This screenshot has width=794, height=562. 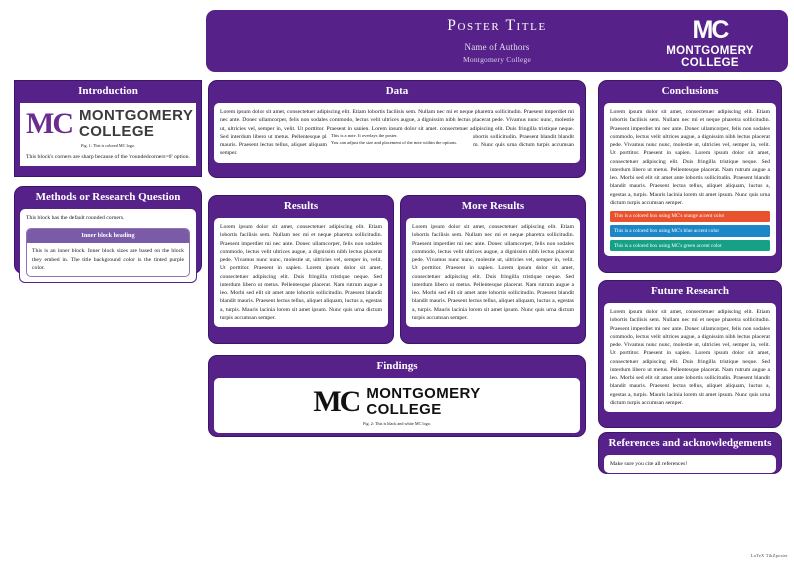 What do you see at coordinates (497, 25) in the screenshot?
I see `page-title: Poster Title` at bounding box center [497, 25].